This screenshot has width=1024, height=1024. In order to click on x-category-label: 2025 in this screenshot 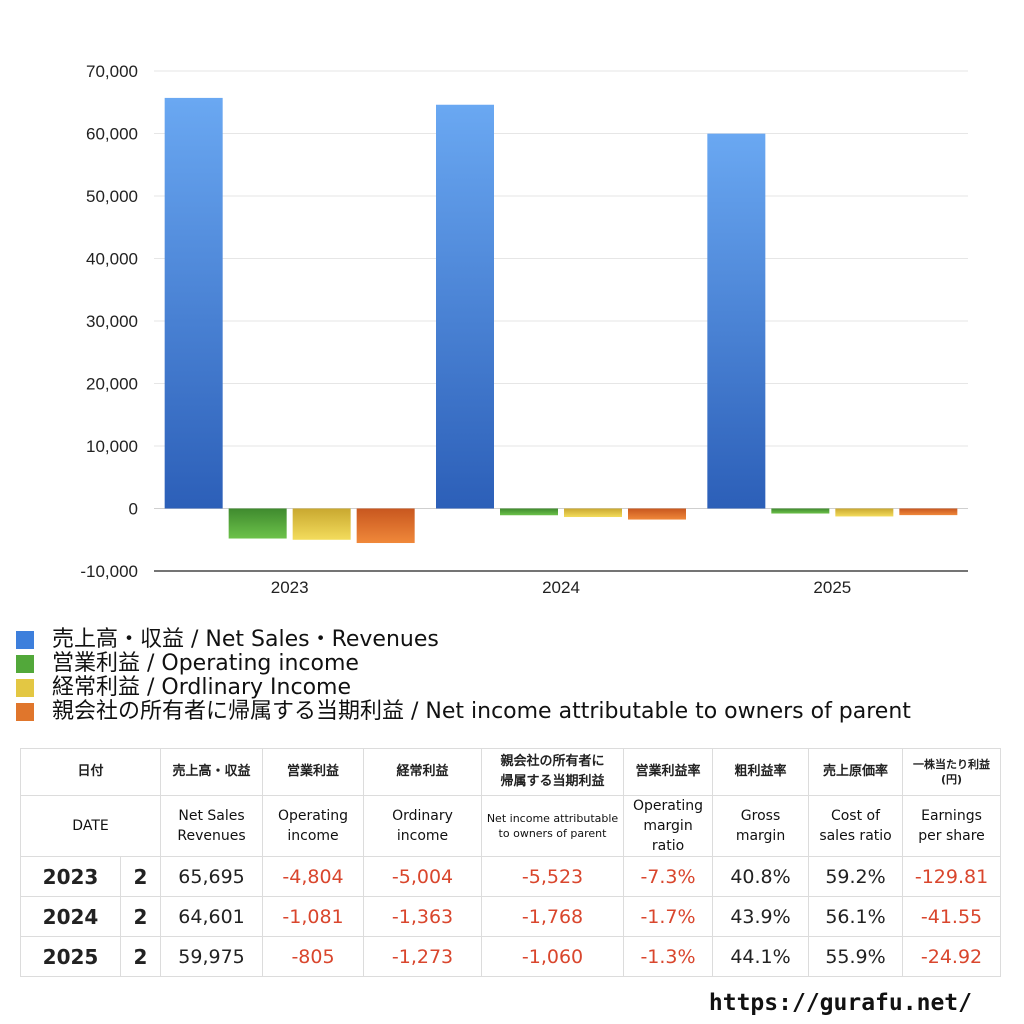, I will do `click(832, 587)`.